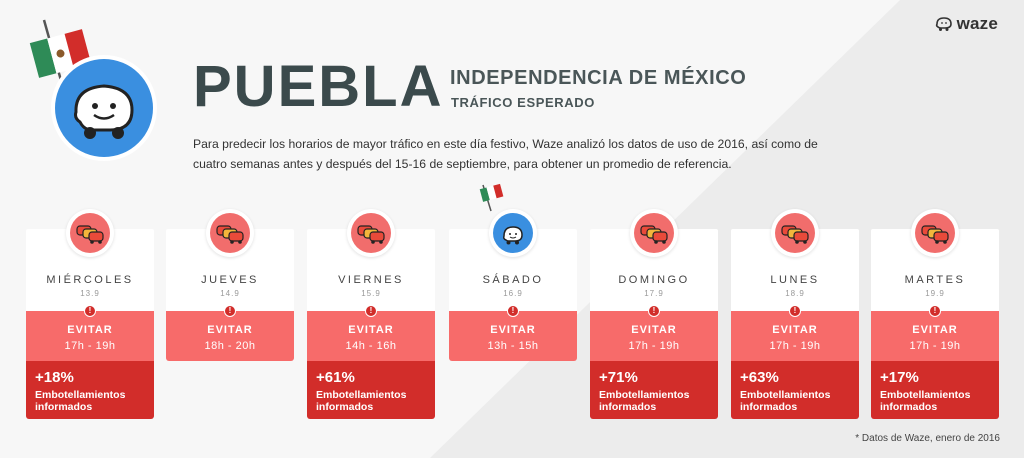  Describe the element at coordinates (230, 293) in the screenshot. I see `day-date: 14.9` at that location.